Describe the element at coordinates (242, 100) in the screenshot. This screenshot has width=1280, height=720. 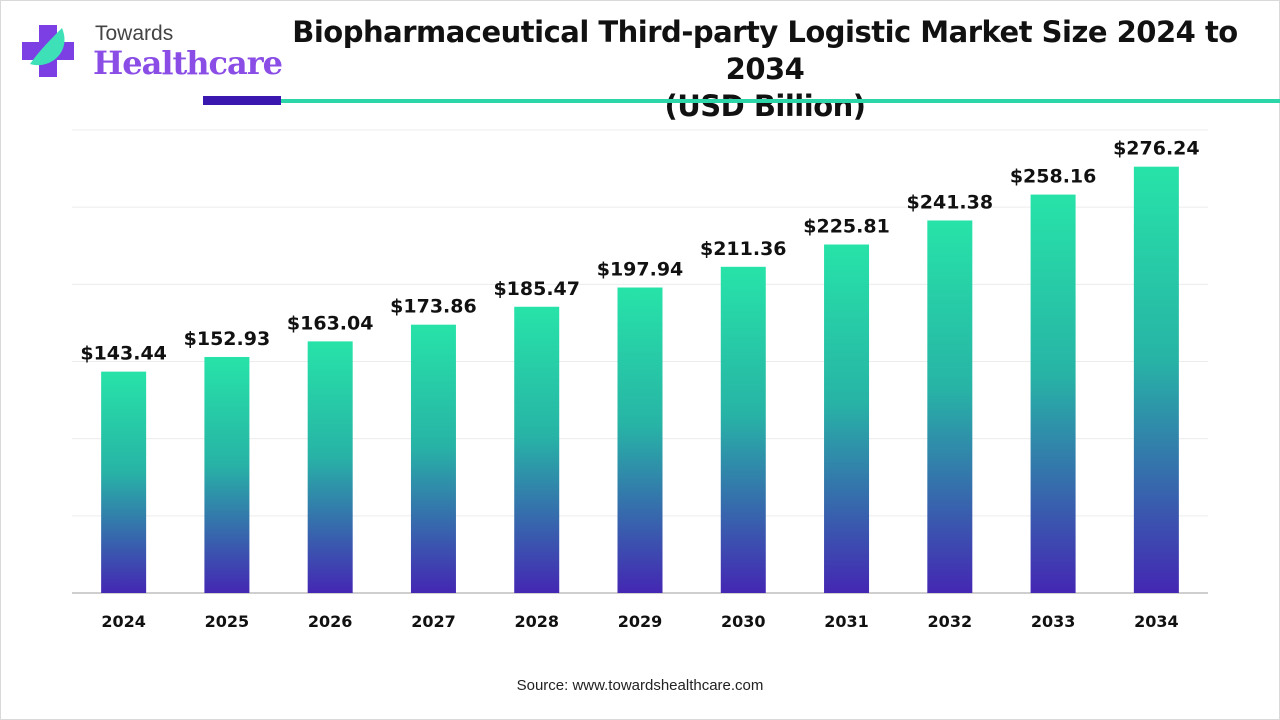
I see `title-underline-accent` at that location.